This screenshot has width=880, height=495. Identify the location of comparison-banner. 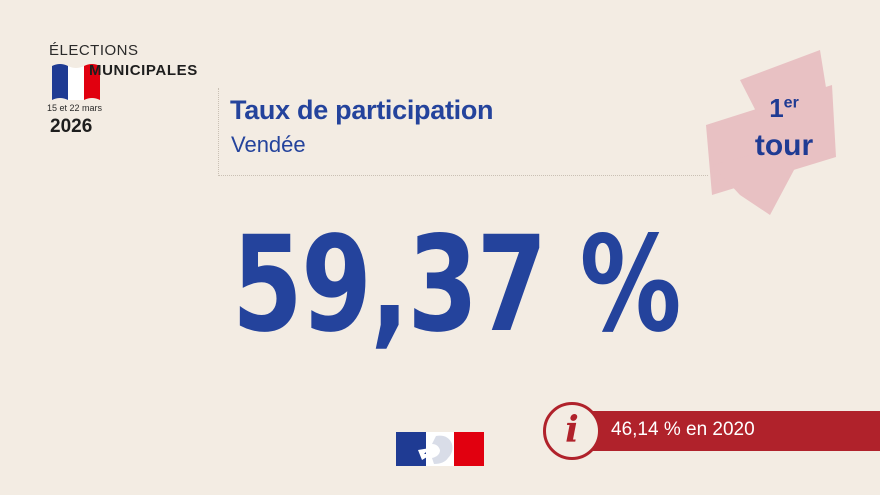
(735, 431).